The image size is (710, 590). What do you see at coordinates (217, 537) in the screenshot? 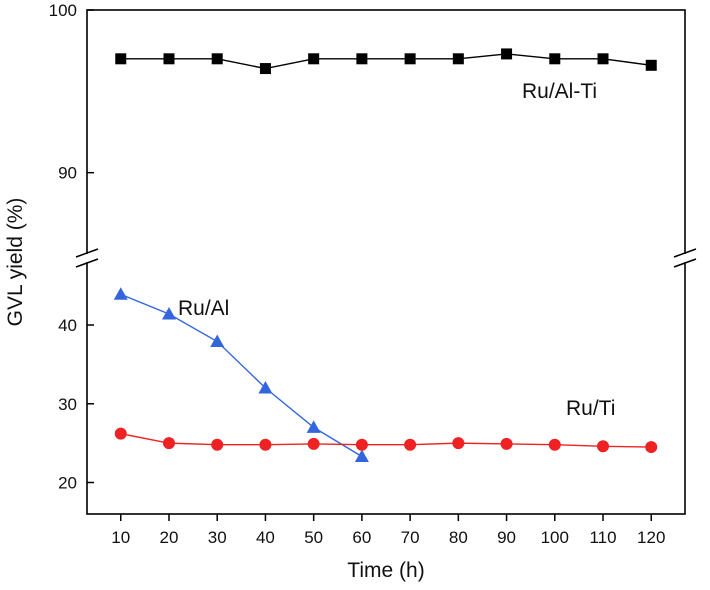
I see `x-tick-label-30: 30` at bounding box center [217, 537].